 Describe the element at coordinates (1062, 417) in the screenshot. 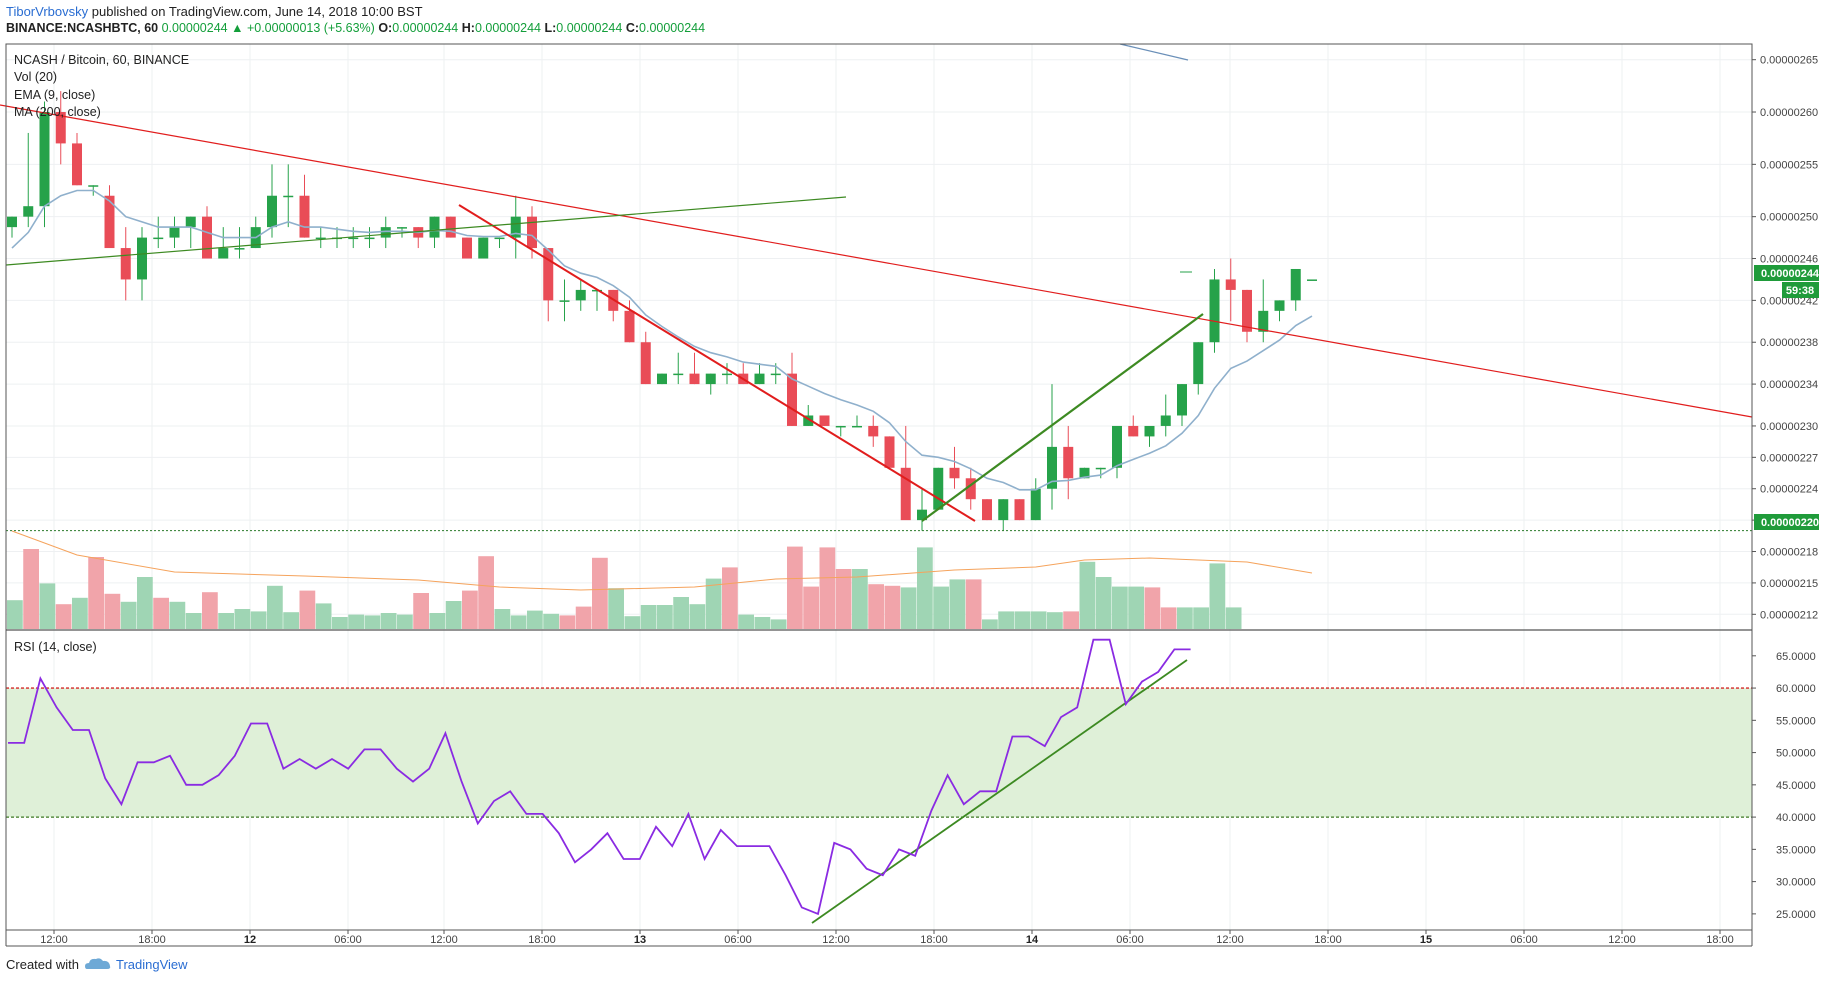

I see `green-support-trendline` at that location.